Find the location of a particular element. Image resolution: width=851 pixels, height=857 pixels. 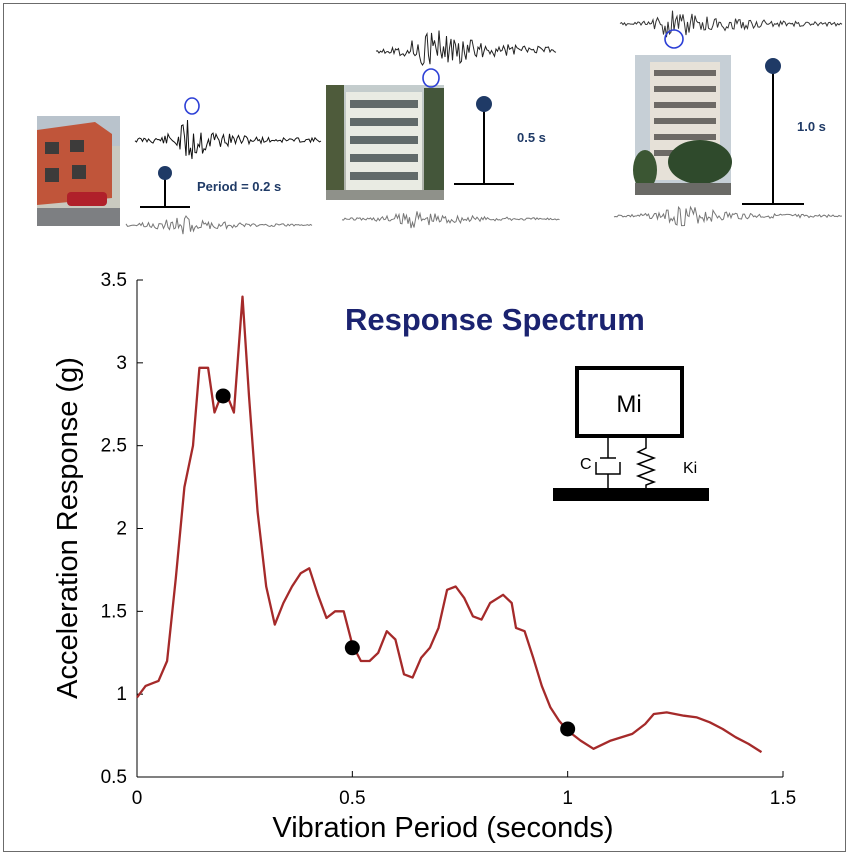

x-tick-label: 1.5 is located at coordinates (783, 798).